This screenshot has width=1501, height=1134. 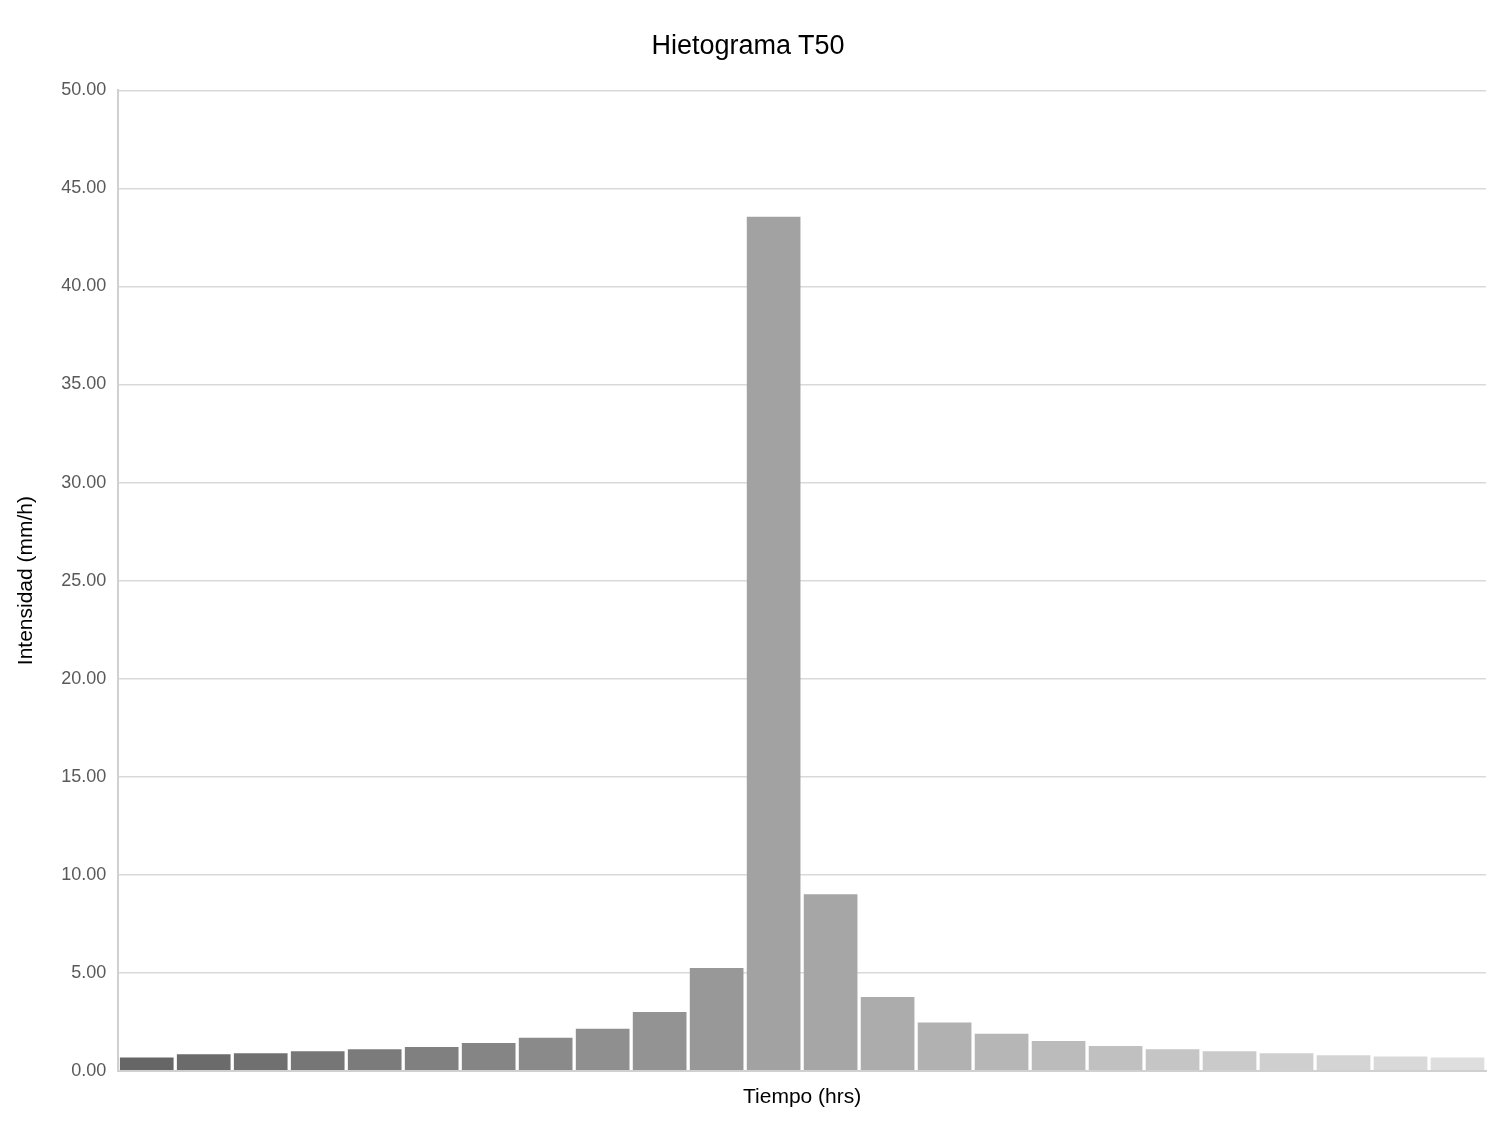 I want to click on y-tick-label: 10.00, so click(x=84, y=873).